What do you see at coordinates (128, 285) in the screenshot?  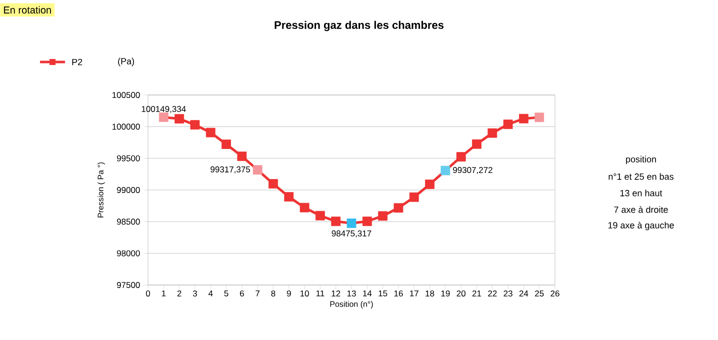 I see `y-tick-label: 97500` at bounding box center [128, 285].